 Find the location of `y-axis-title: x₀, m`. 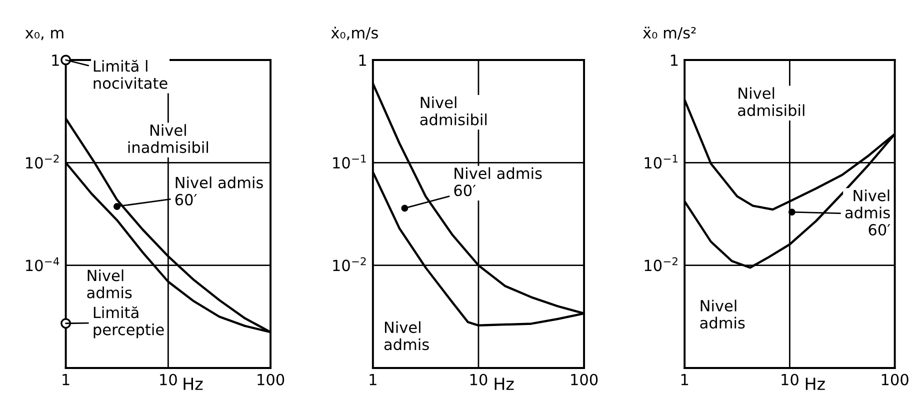

y-axis-title: x₀, m is located at coordinates (44, 35).